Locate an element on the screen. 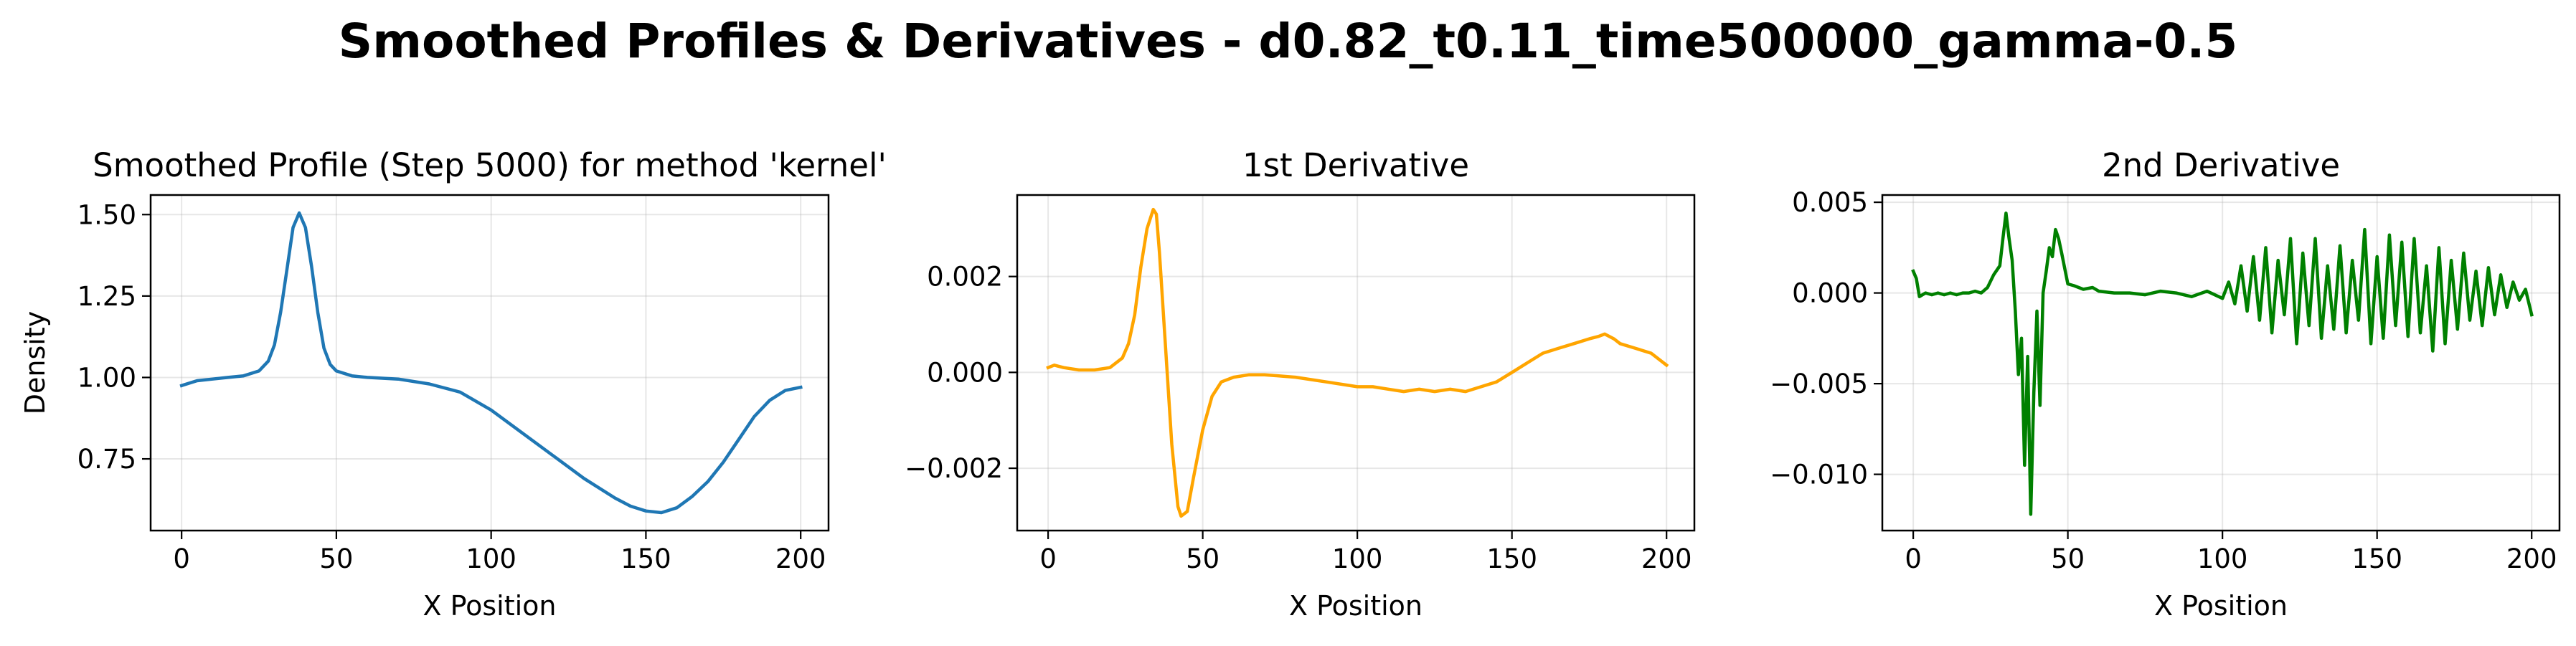  chart-2-x-tick-label-2: 100 is located at coordinates (1357, 558).